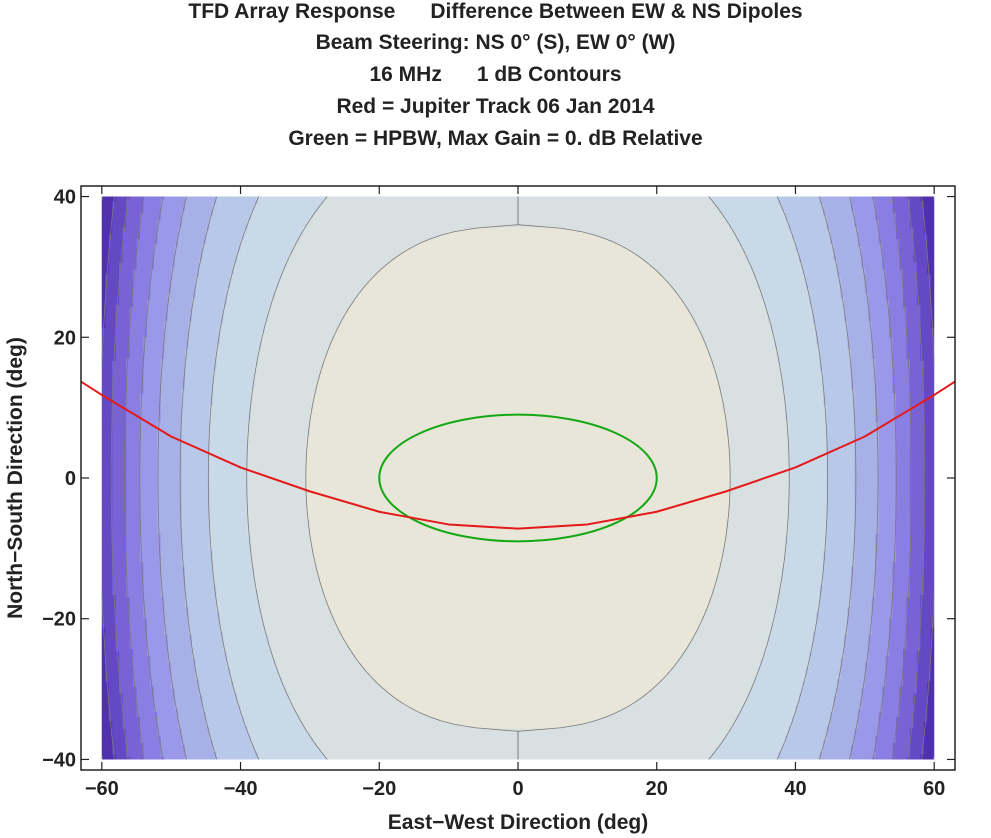 The image size is (991, 838). What do you see at coordinates (916, 478) in the screenshot?
I see `contour-line-8db-east` at bounding box center [916, 478].